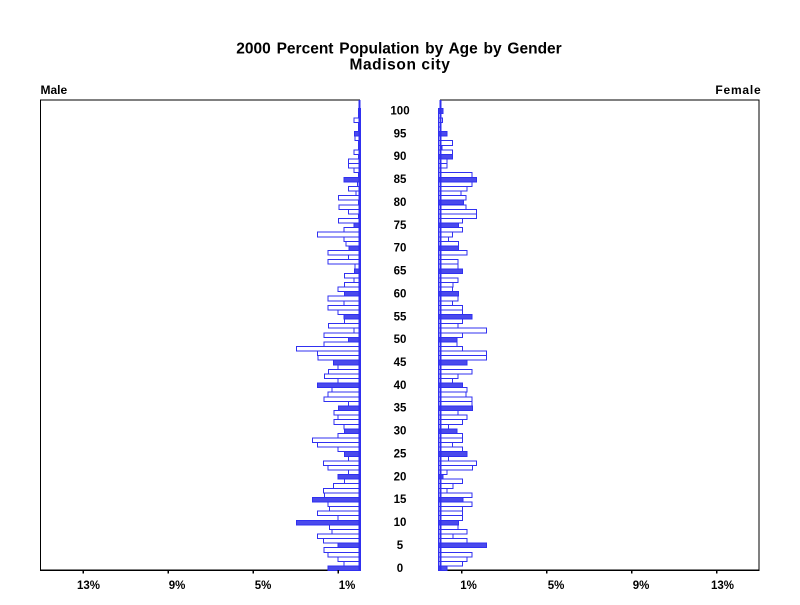 Image resolution: width=800 pixels, height=605 pixels. What do you see at coordinates (400, 500) in the screenshot?
I see `svg-text: 15` at bounding box center [400, 500].